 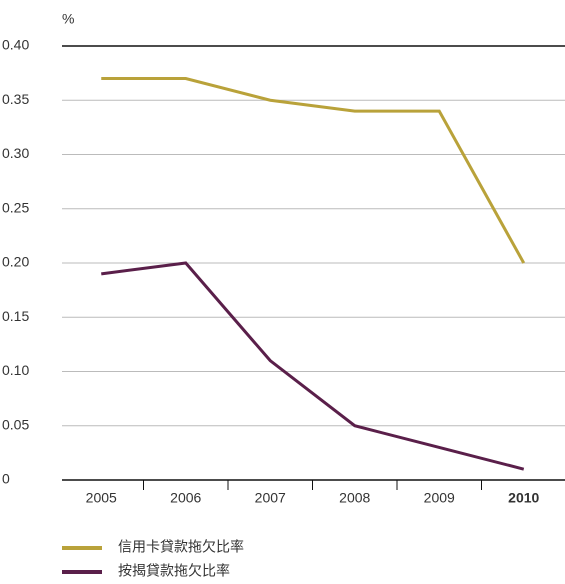 I want to click on x-tick-label: 2005, so click(x=101, y=498).